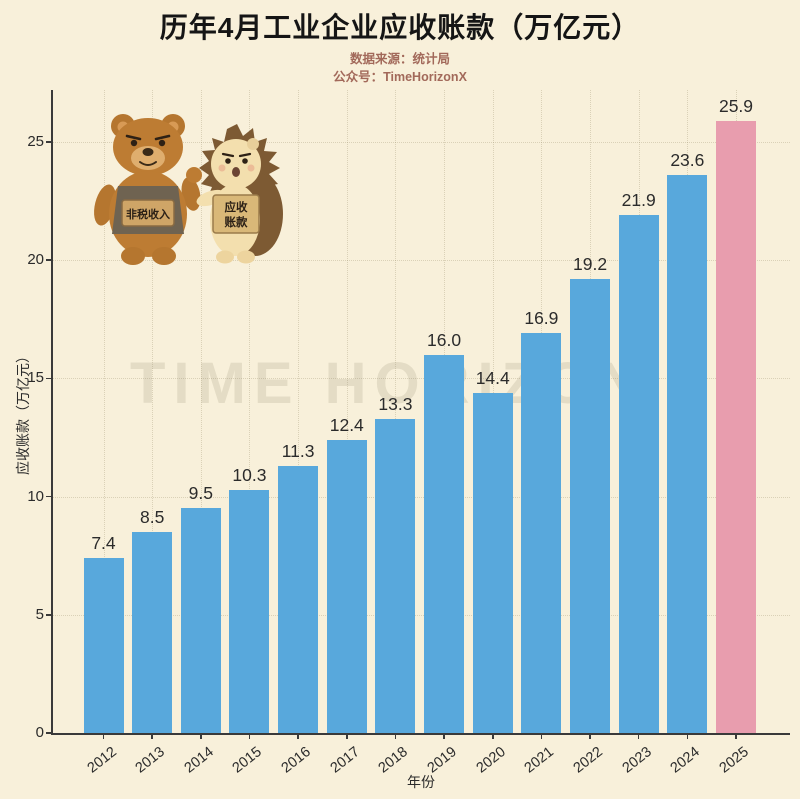 The width and height of the screenshot is (800, 799). I want to click on subtitle-account: 公众号：TimeHorizonX, so click(400, 77).